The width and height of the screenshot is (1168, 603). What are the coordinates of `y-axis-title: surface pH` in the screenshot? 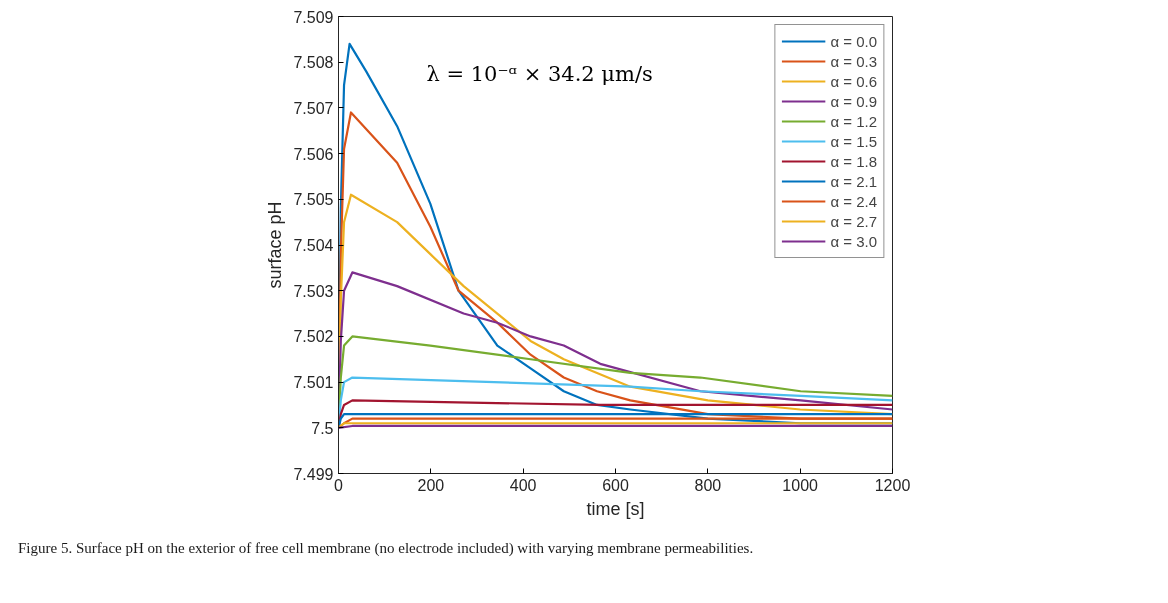 It's located at (275, 245).